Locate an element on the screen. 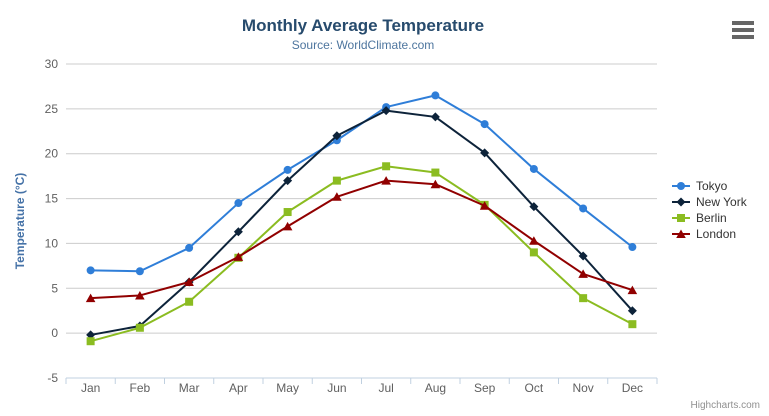 This screenshot has height=416, width=769. legend-item-tokyo: Tokyo is located at coordinates (700, 186).